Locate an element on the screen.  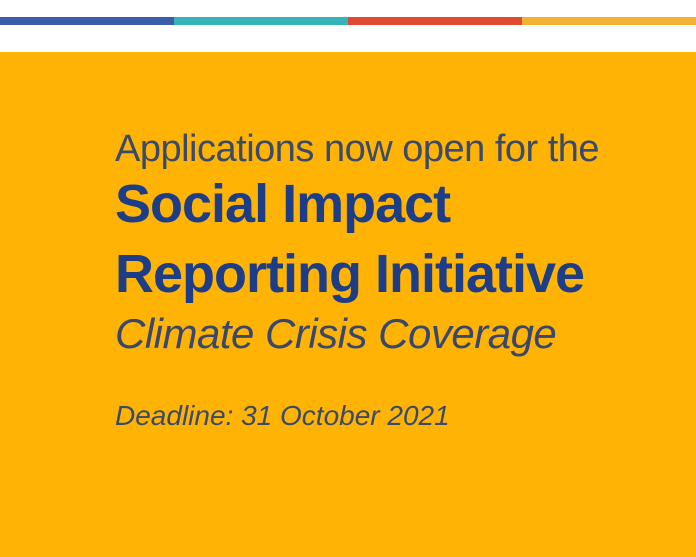
title-line-2: Reporting Initiative is located at coordinates (350, 274).